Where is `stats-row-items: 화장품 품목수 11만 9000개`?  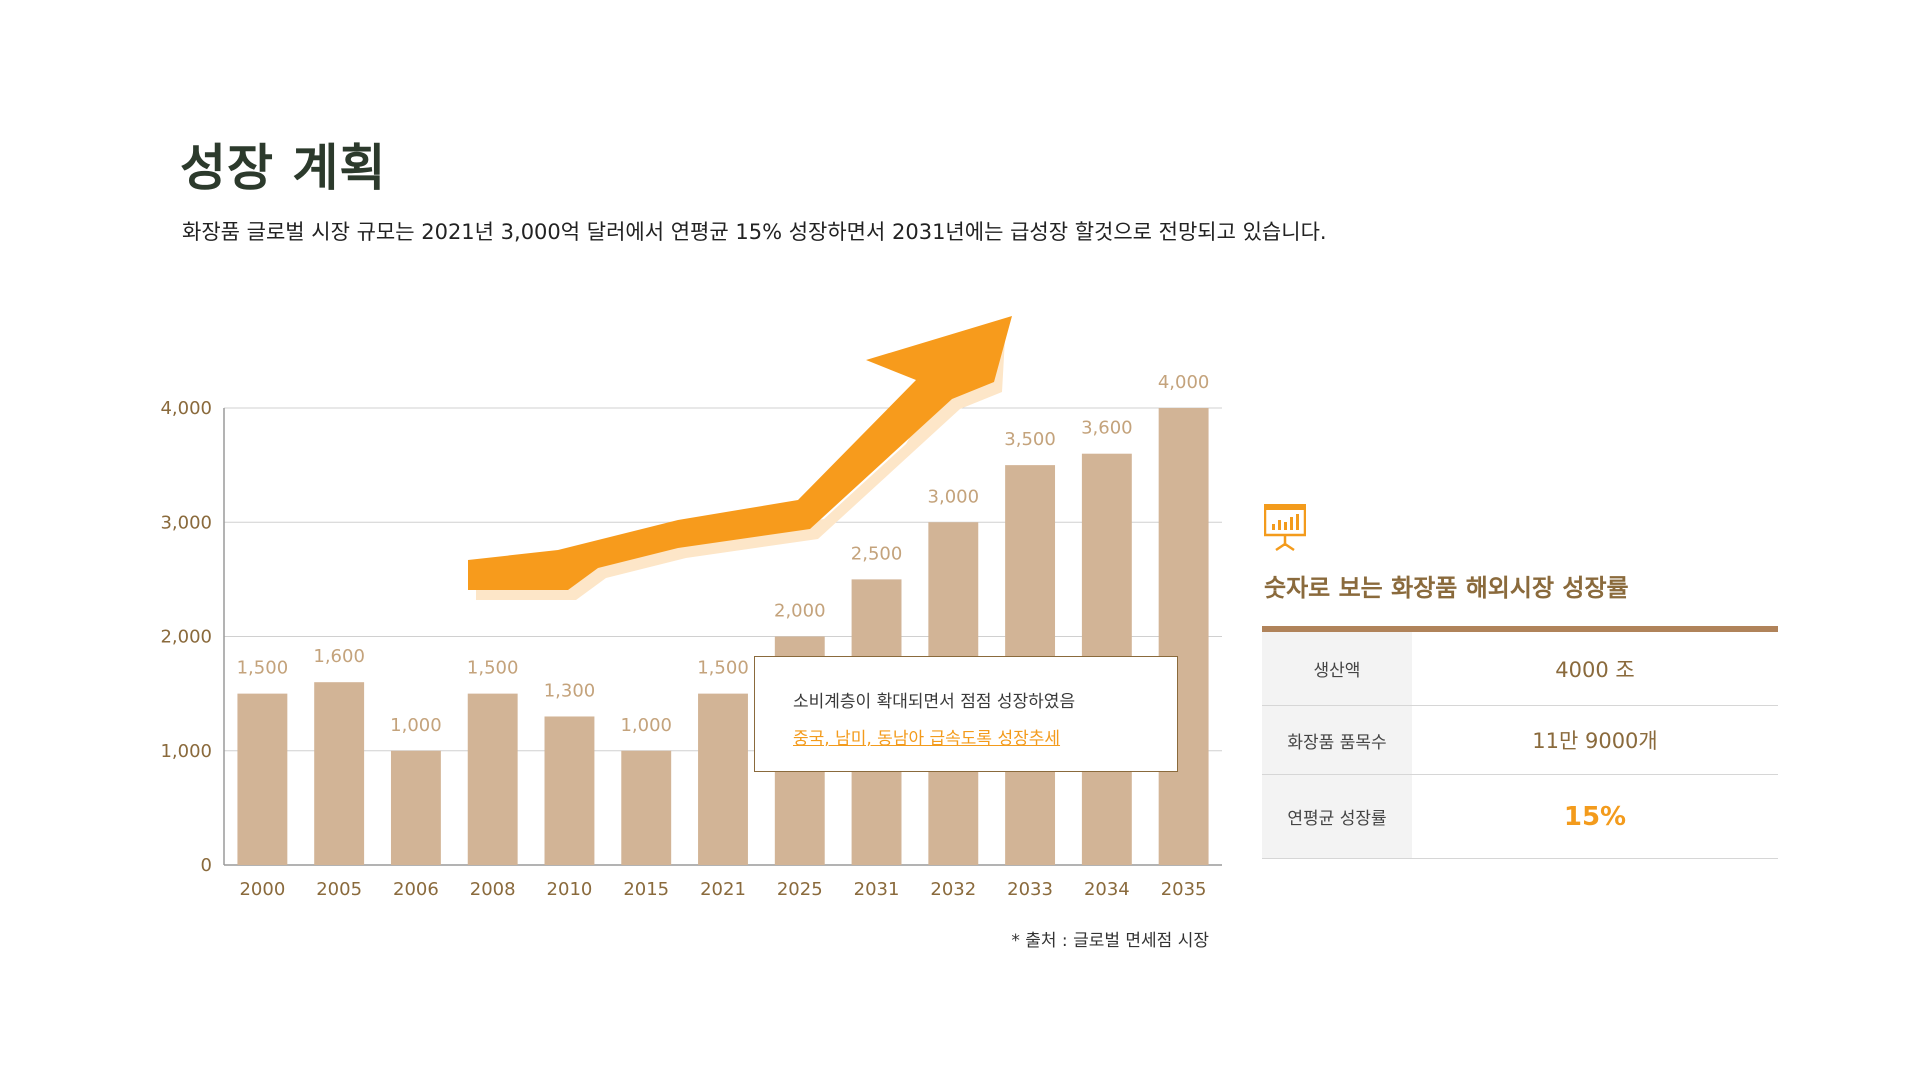
stats-row-items: 화장품 품목수 11만 9000개 is located at coordinates (1520, 740).